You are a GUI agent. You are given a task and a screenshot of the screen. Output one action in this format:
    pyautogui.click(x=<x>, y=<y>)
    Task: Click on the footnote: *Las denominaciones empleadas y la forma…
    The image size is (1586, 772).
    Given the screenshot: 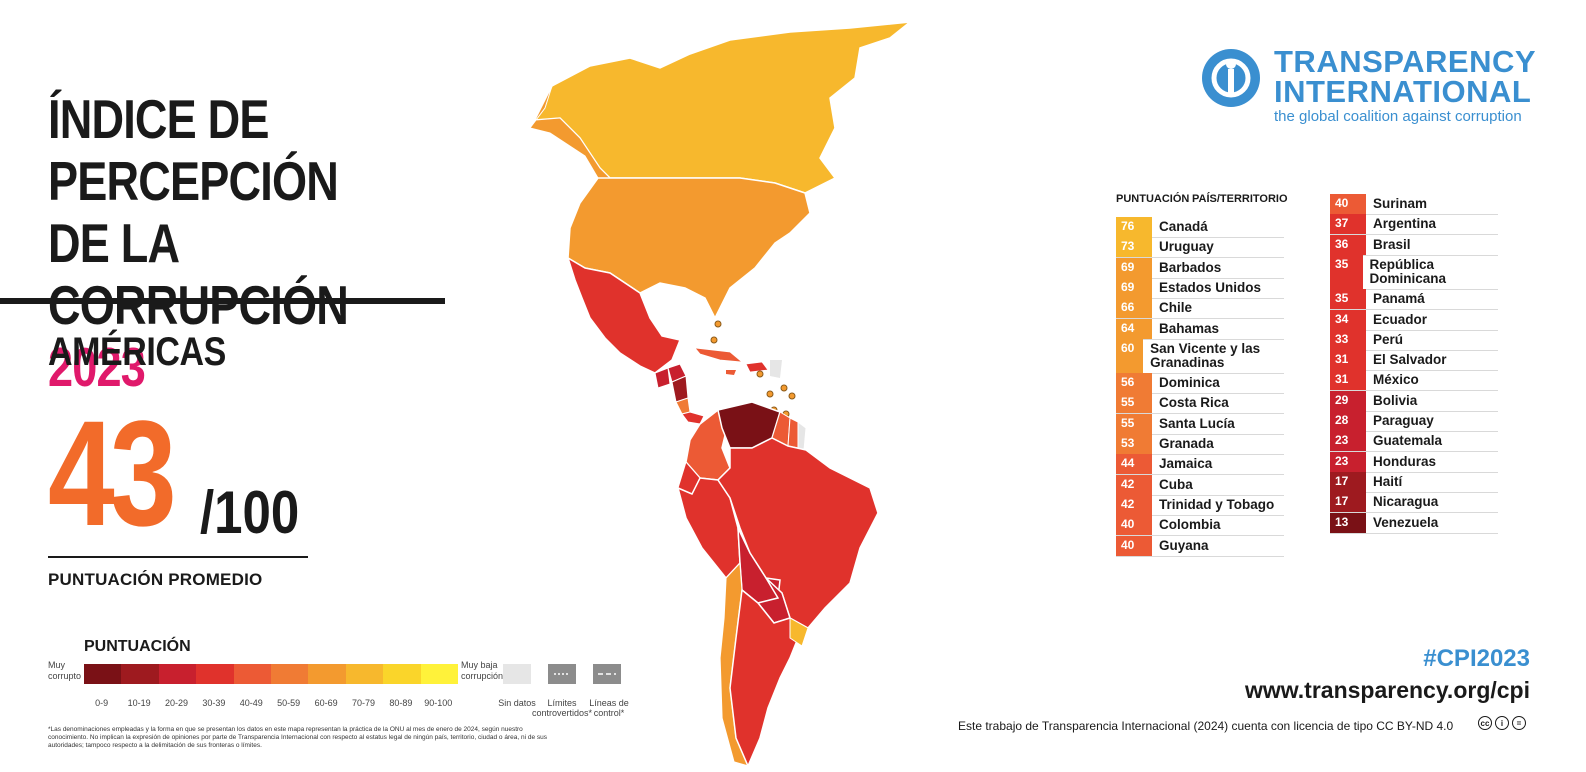 What is the action you would take?
    pyautogui.click(x=297, y=737)
    